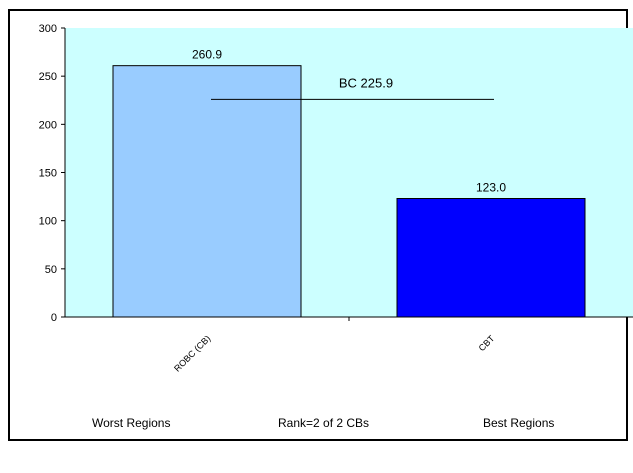 This screenshot has width=633, height=473. I want to click on bar-value-label: 260.9, so click(207, 55).